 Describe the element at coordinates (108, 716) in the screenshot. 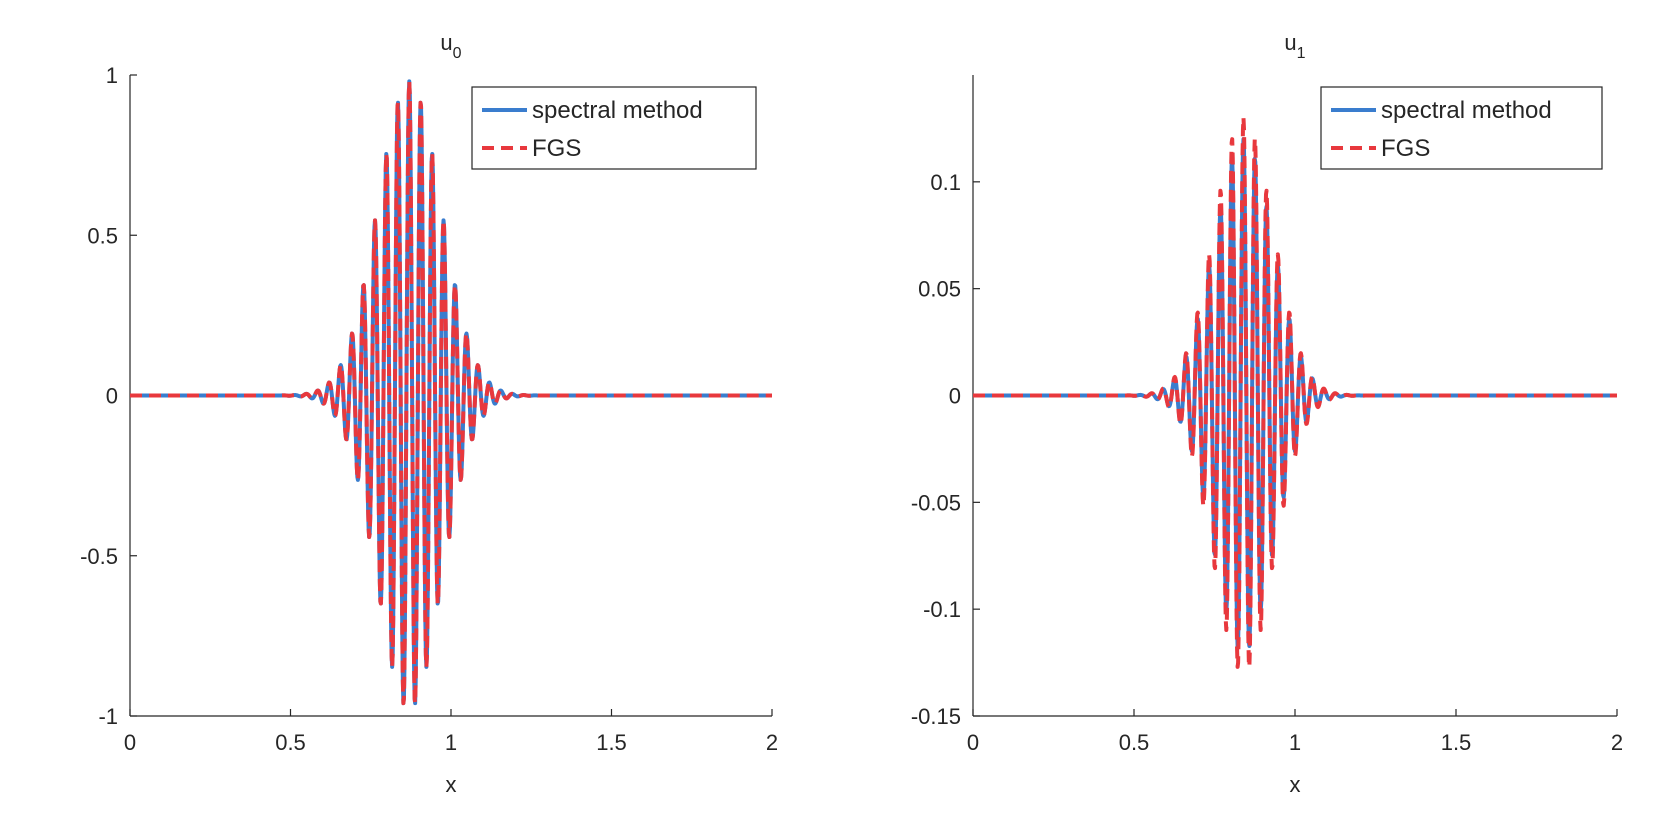

I see `y-tick-label: -1` at that location.